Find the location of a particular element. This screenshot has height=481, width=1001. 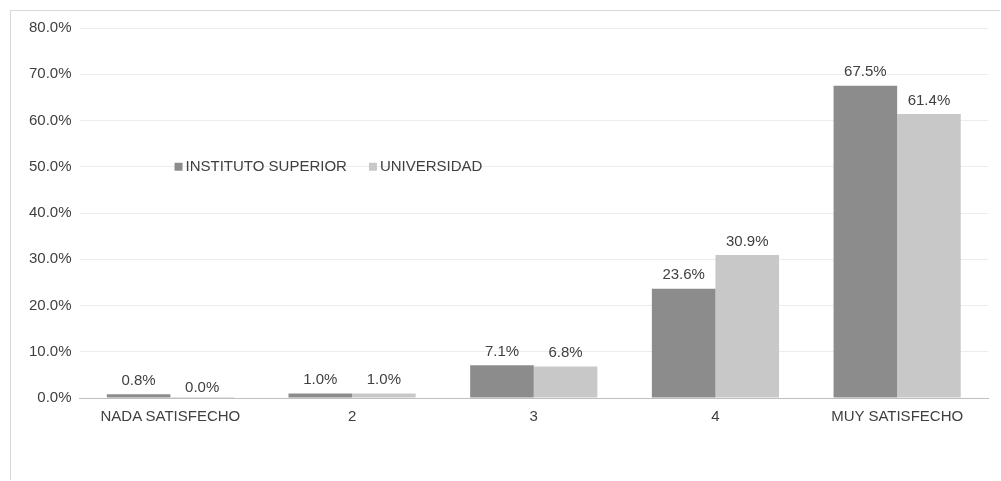

y-tick-label: 50.0% is located at coordinates (50, 165).